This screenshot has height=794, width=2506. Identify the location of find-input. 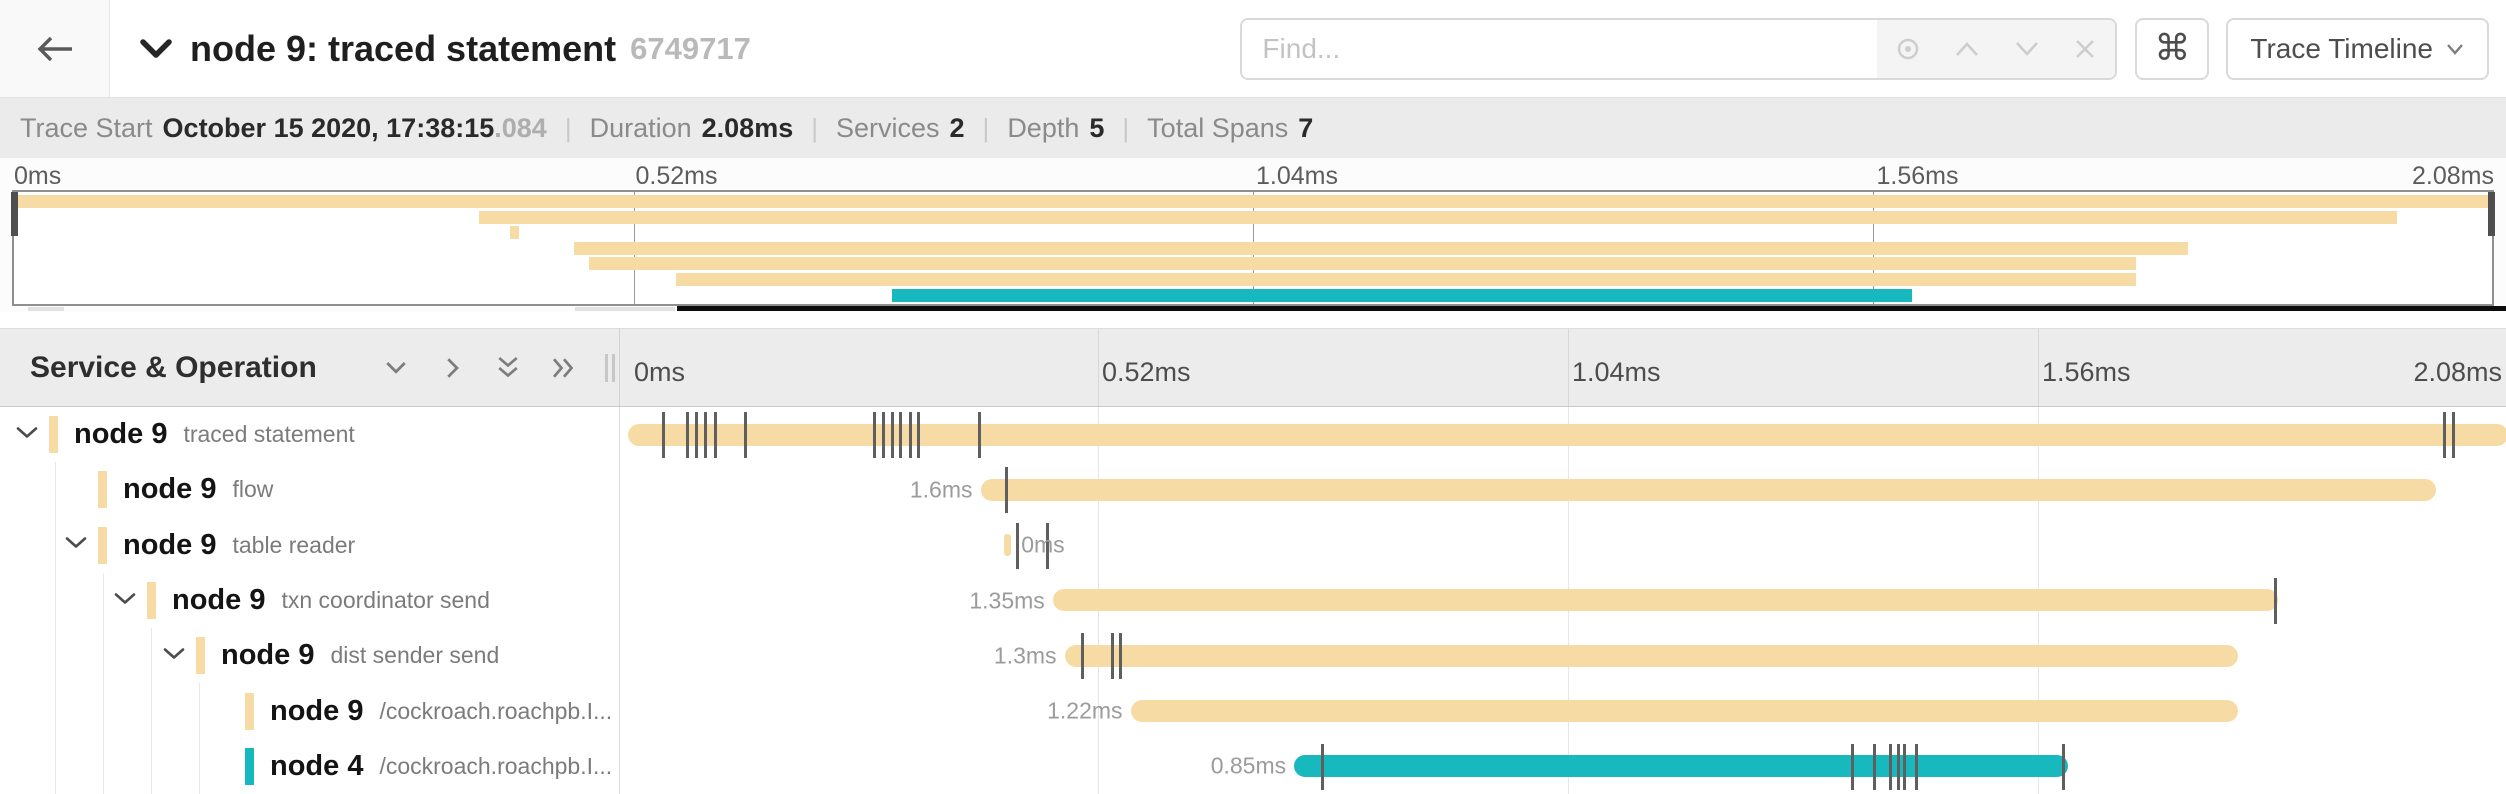
(1560, 48).